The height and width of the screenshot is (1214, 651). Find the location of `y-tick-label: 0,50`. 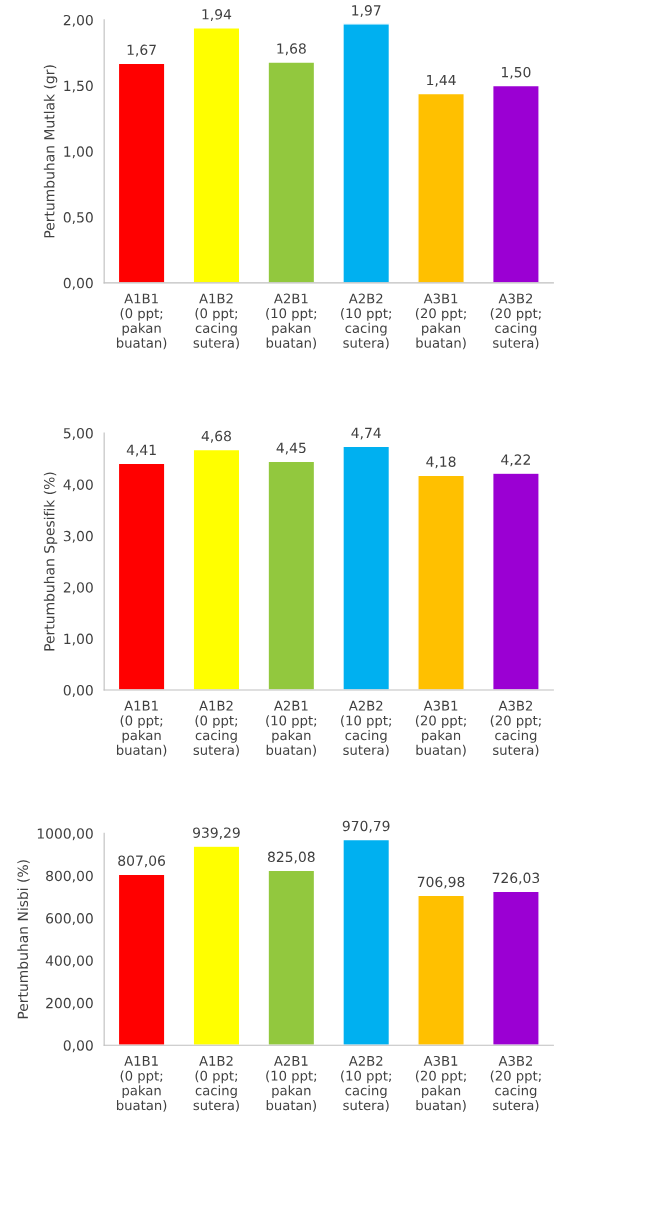

y-tick-label: 0,50 is located at coordinates (78, 218).